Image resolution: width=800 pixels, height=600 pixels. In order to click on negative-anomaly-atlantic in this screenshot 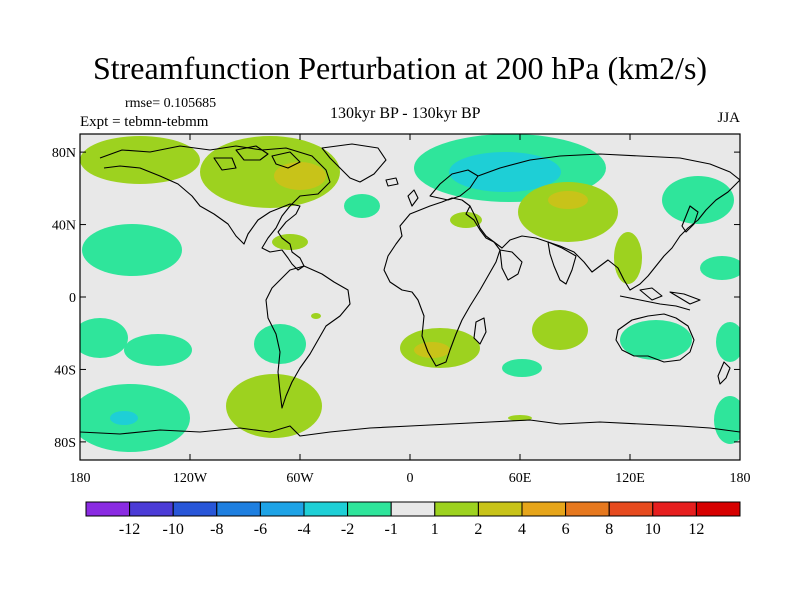, I will do `click(362, 206)`.